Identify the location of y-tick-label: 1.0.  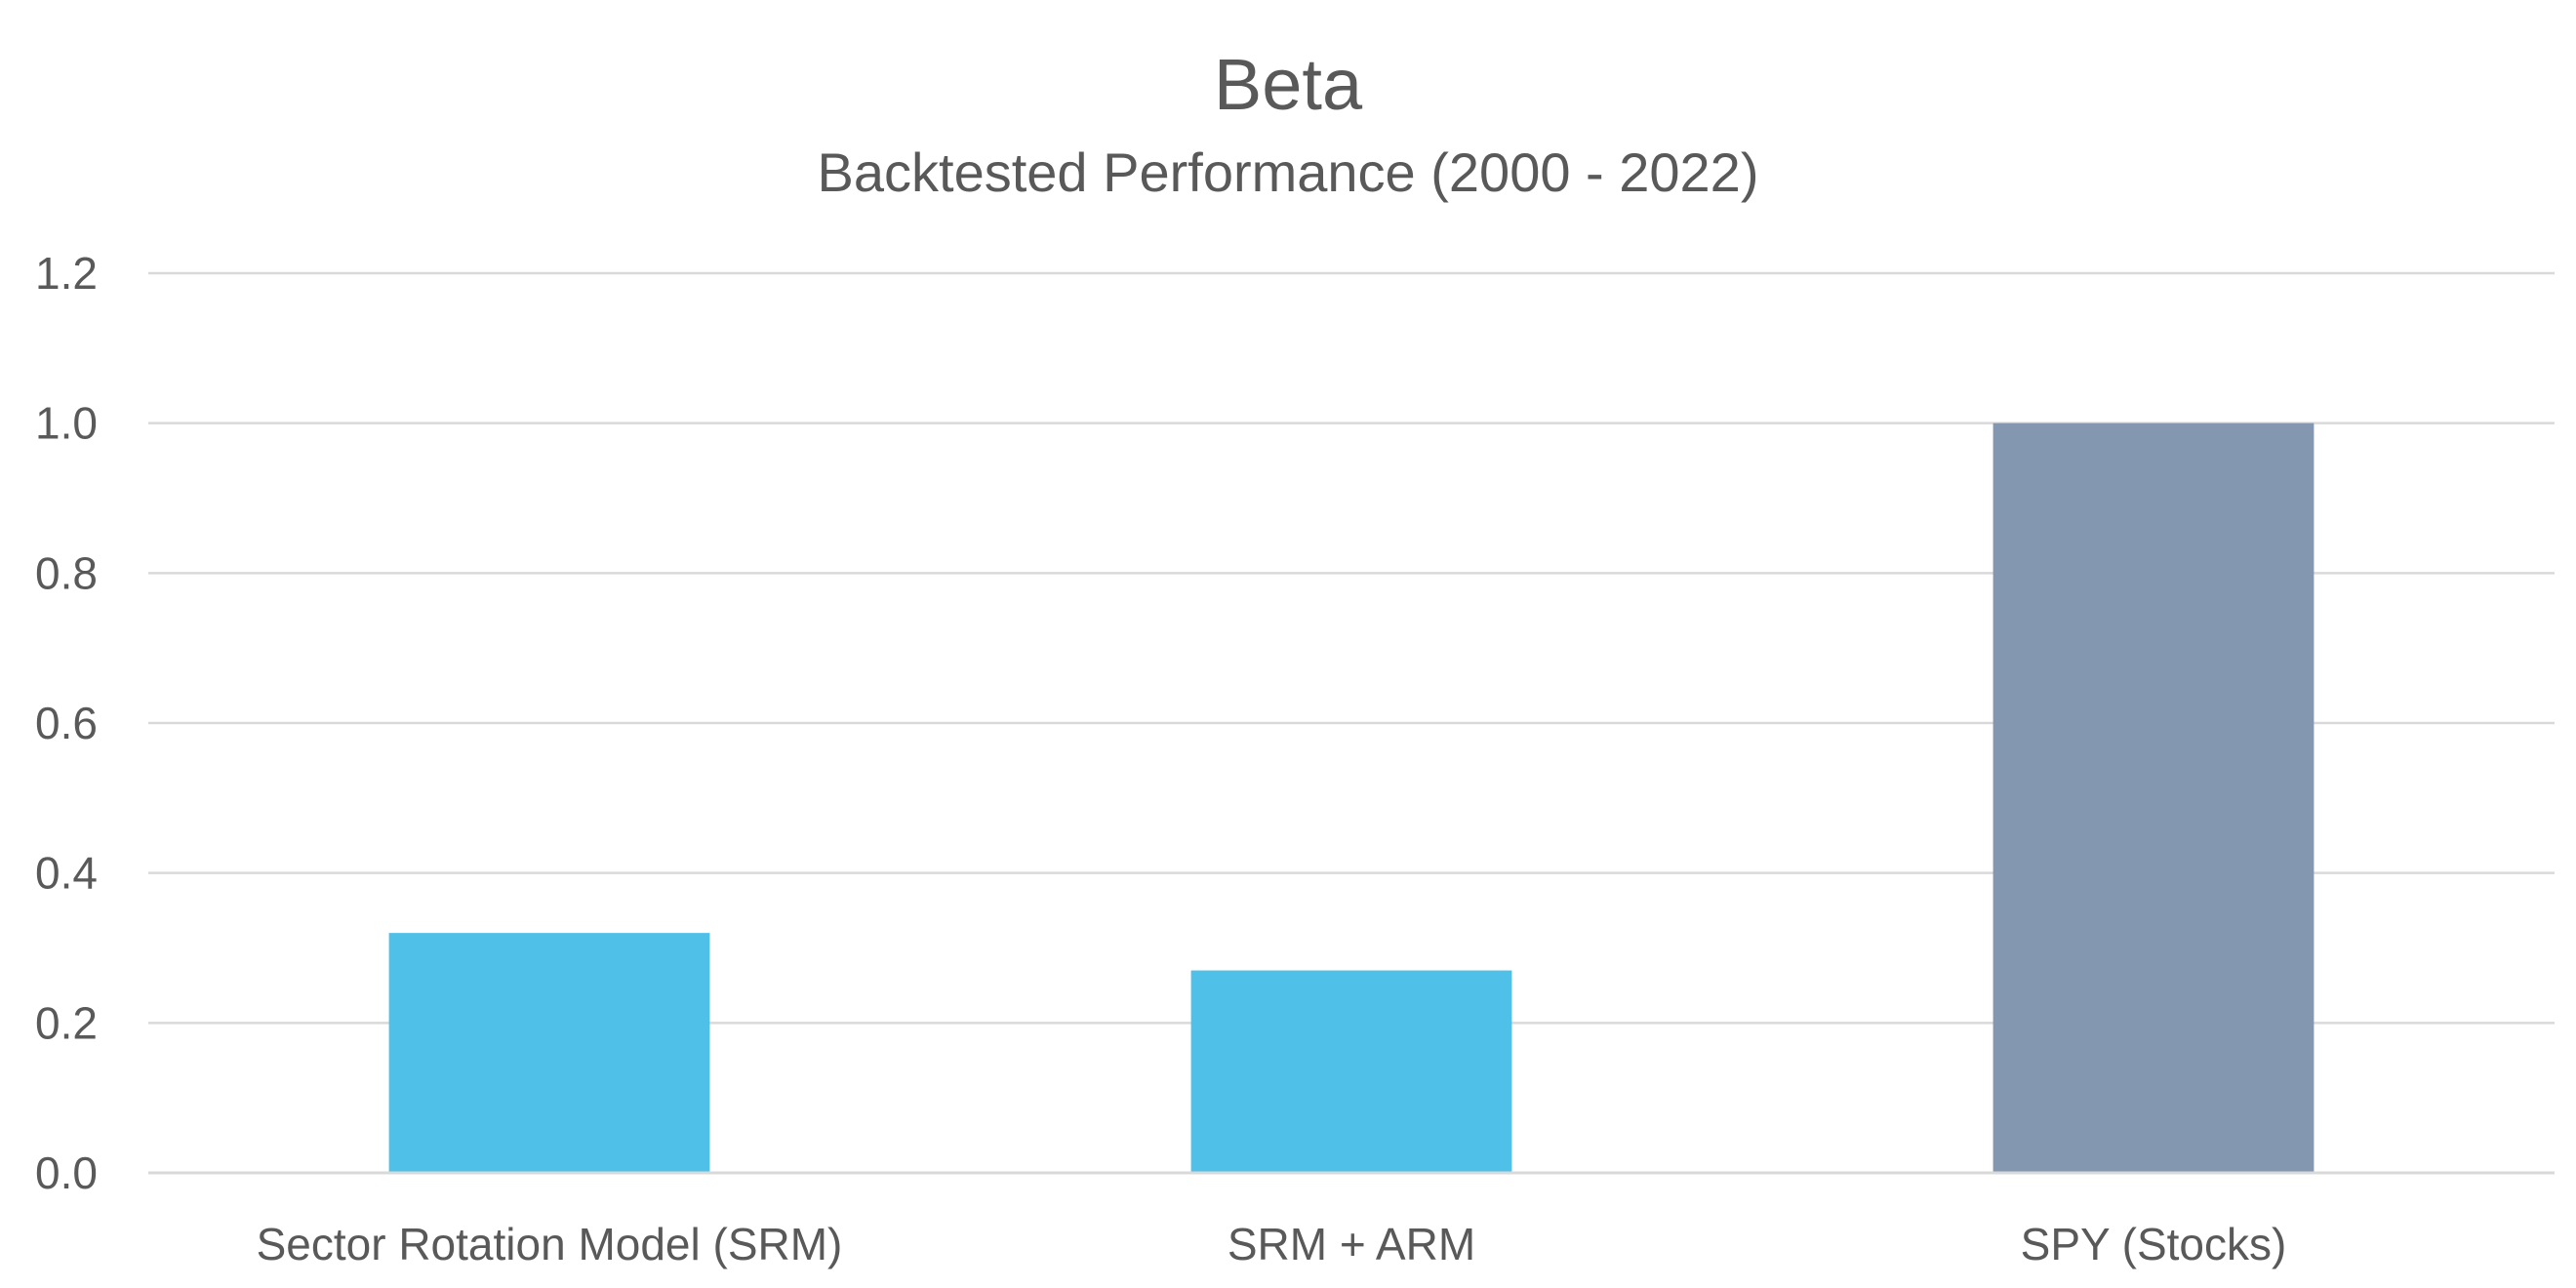
(66, 423).